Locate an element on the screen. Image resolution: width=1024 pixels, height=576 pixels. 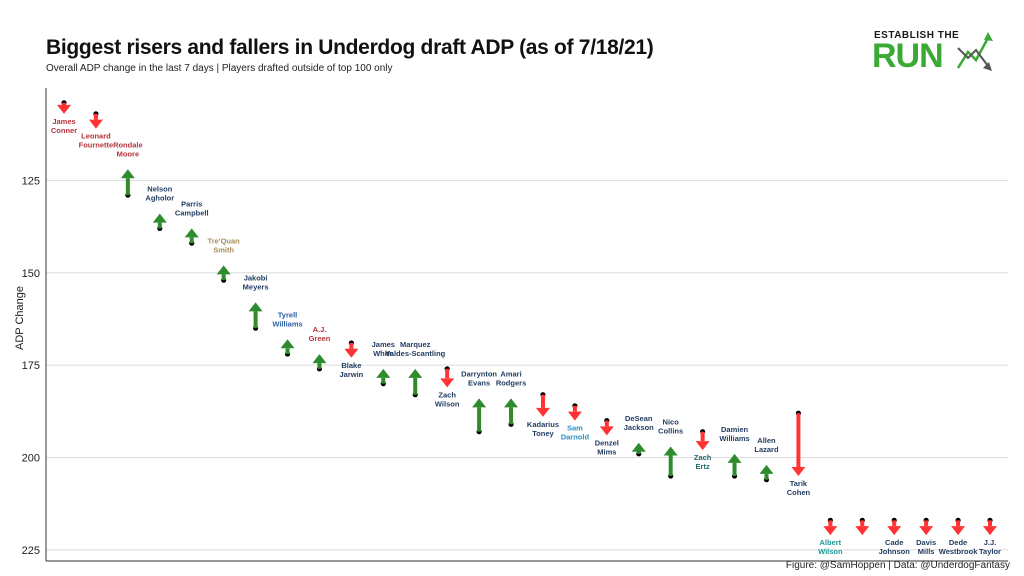
player-label: Denzel Mims is located at coordinates (607, 447).